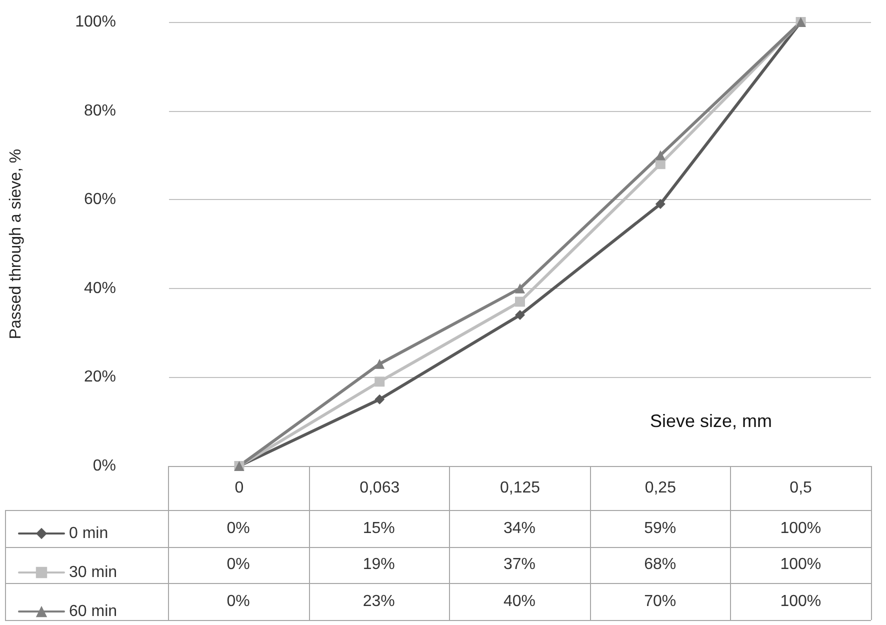 The width and height of the screenshot is (886, 625). What do you see at coordinates (379, 528) in the screenshot?
I see `data-label: 15%` at bounding box center [379, 528].